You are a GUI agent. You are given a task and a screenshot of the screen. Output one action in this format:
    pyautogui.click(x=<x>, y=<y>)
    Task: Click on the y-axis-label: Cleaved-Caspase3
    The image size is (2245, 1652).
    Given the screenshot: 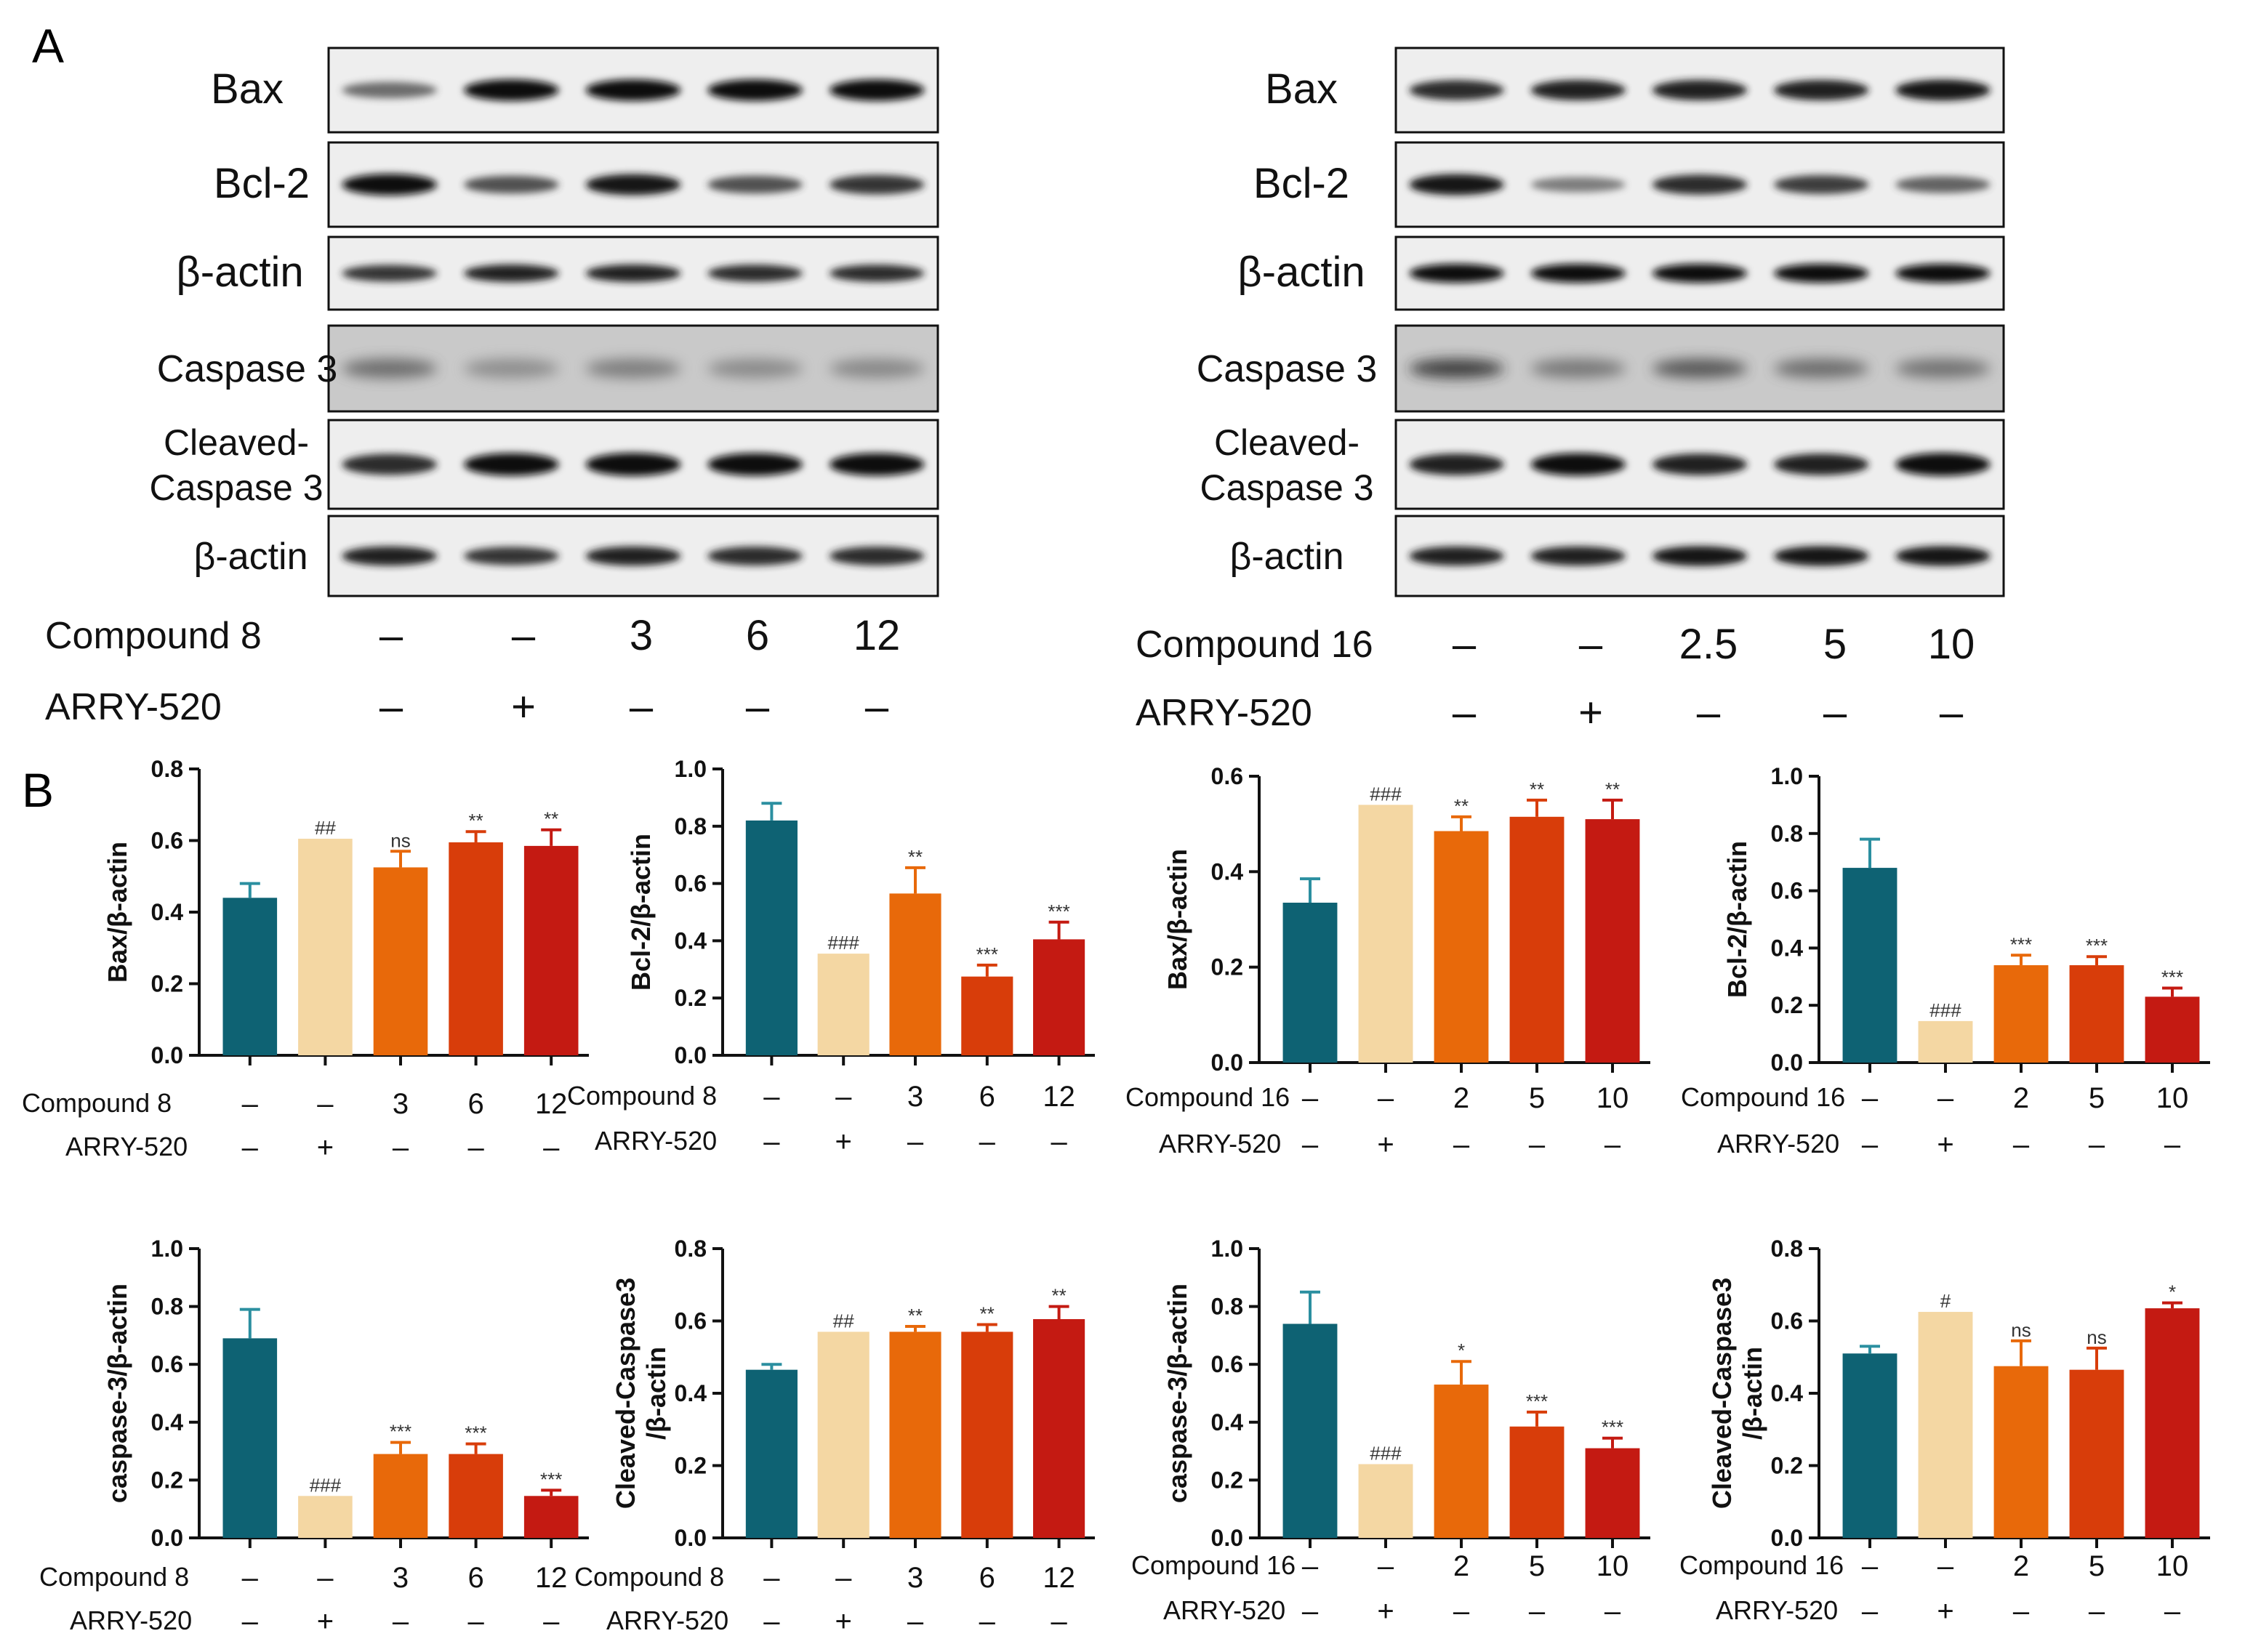 What is the action you would take?
    pyautogui.click(x=625, y=1393)
    